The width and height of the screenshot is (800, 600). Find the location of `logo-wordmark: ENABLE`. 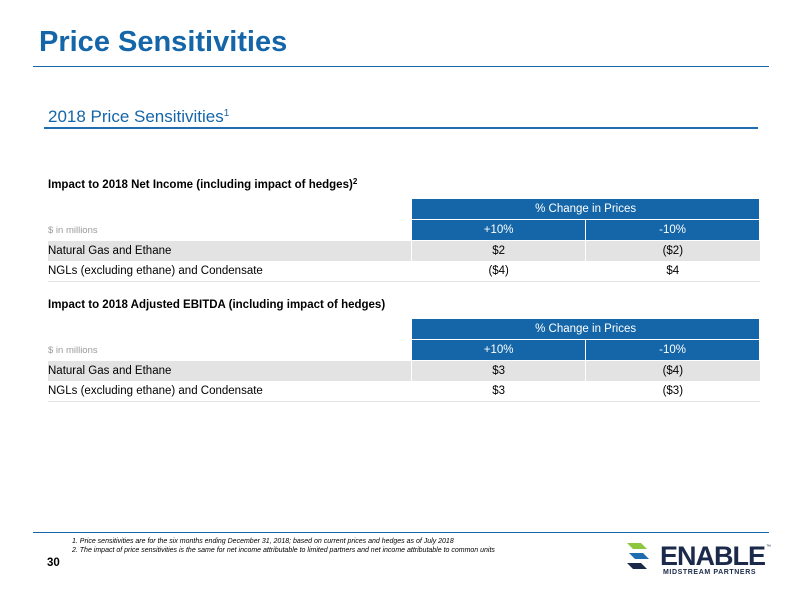

logo-wordmark: ENABLE is located at coordinates (713, 556).